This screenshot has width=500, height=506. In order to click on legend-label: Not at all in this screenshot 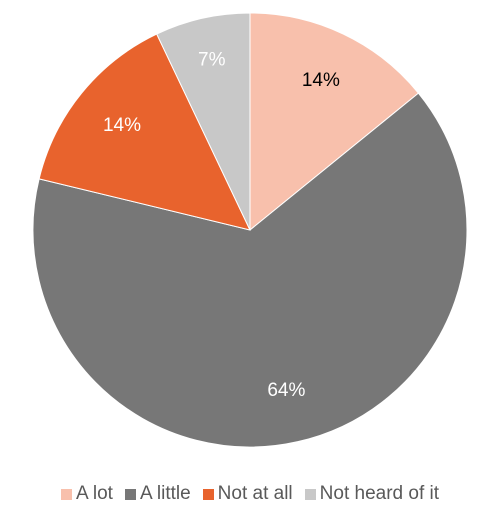, I will do `click(255, 493)`.